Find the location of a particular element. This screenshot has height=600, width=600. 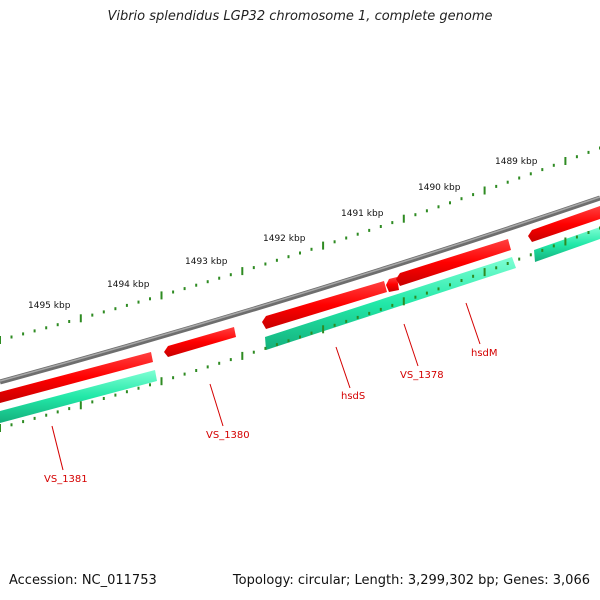

gene-label-vs-1378: VS_1378 is located at coordinates (422, 375).